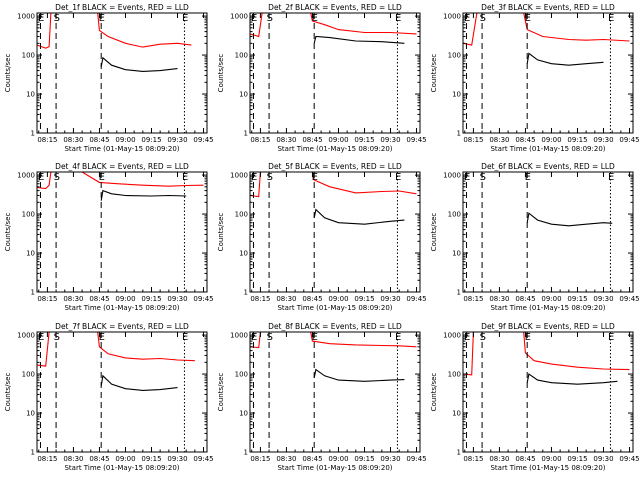 The height and width of the screenshot is (480, 640). Describe the element at coordinates (335, 326) in the screenshot. I see `panel-title: Det_8f BLACK = Events, RED = LLD` at that location.